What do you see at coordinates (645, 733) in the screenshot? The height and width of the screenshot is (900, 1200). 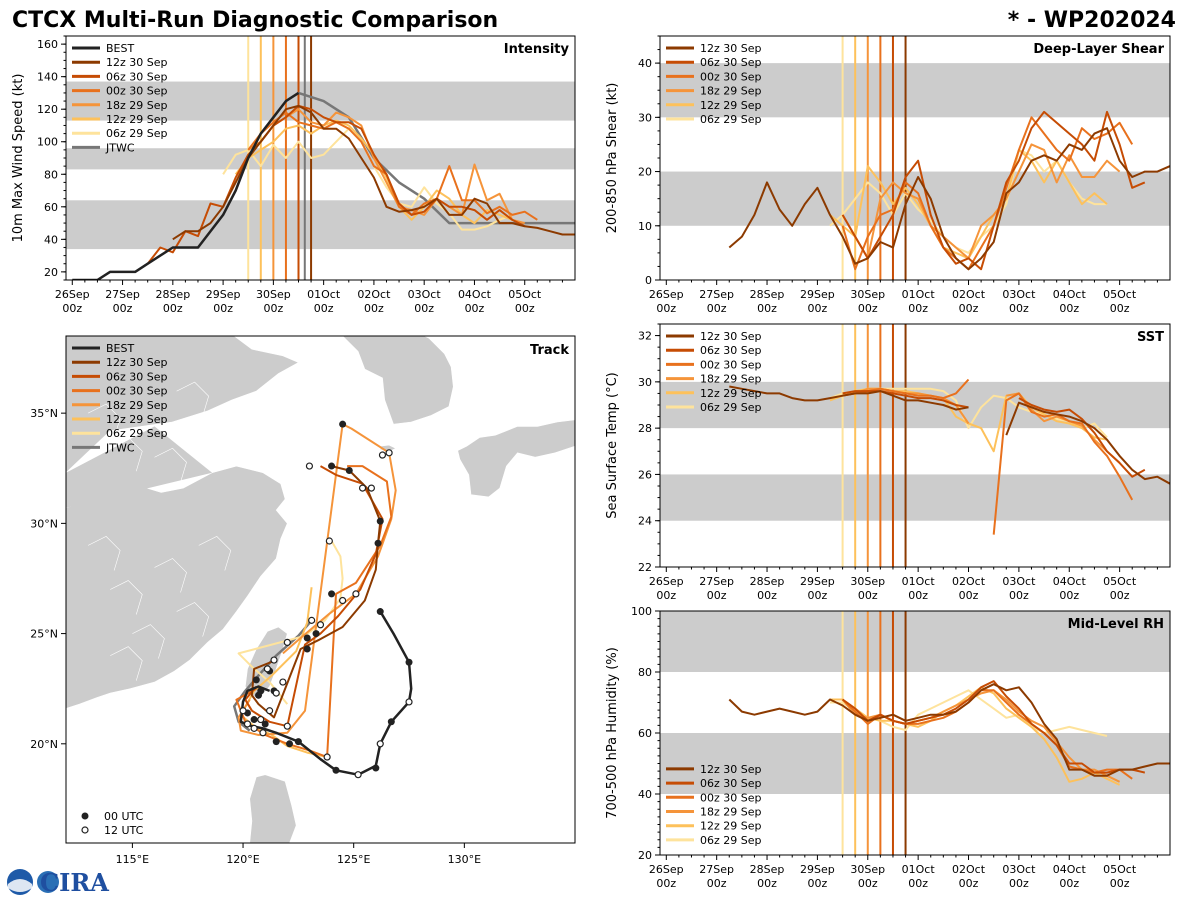 I see `rh-ytick-label: 60` at bounding box center [645, 733].